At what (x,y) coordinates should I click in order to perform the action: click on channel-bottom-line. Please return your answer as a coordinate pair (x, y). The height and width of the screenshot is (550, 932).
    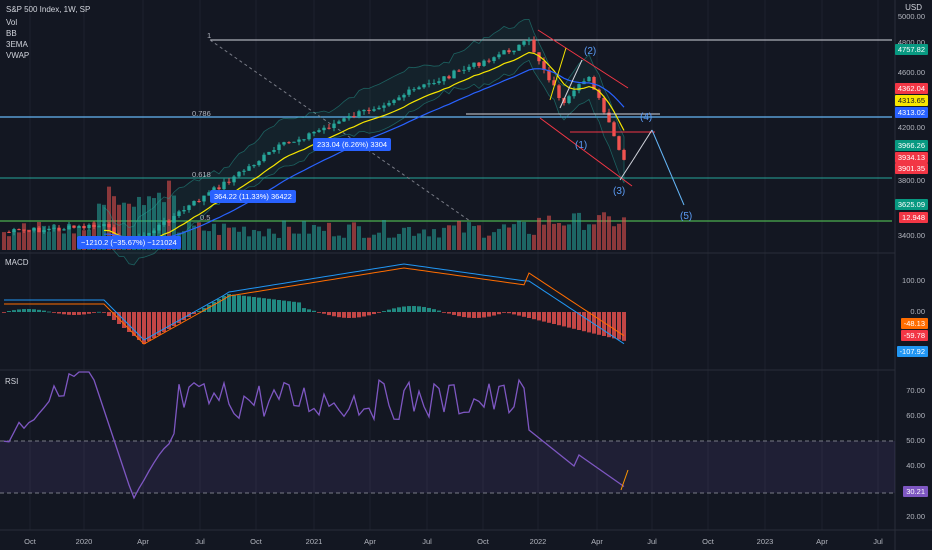
    Looking at the image, I should click on (586, 152).